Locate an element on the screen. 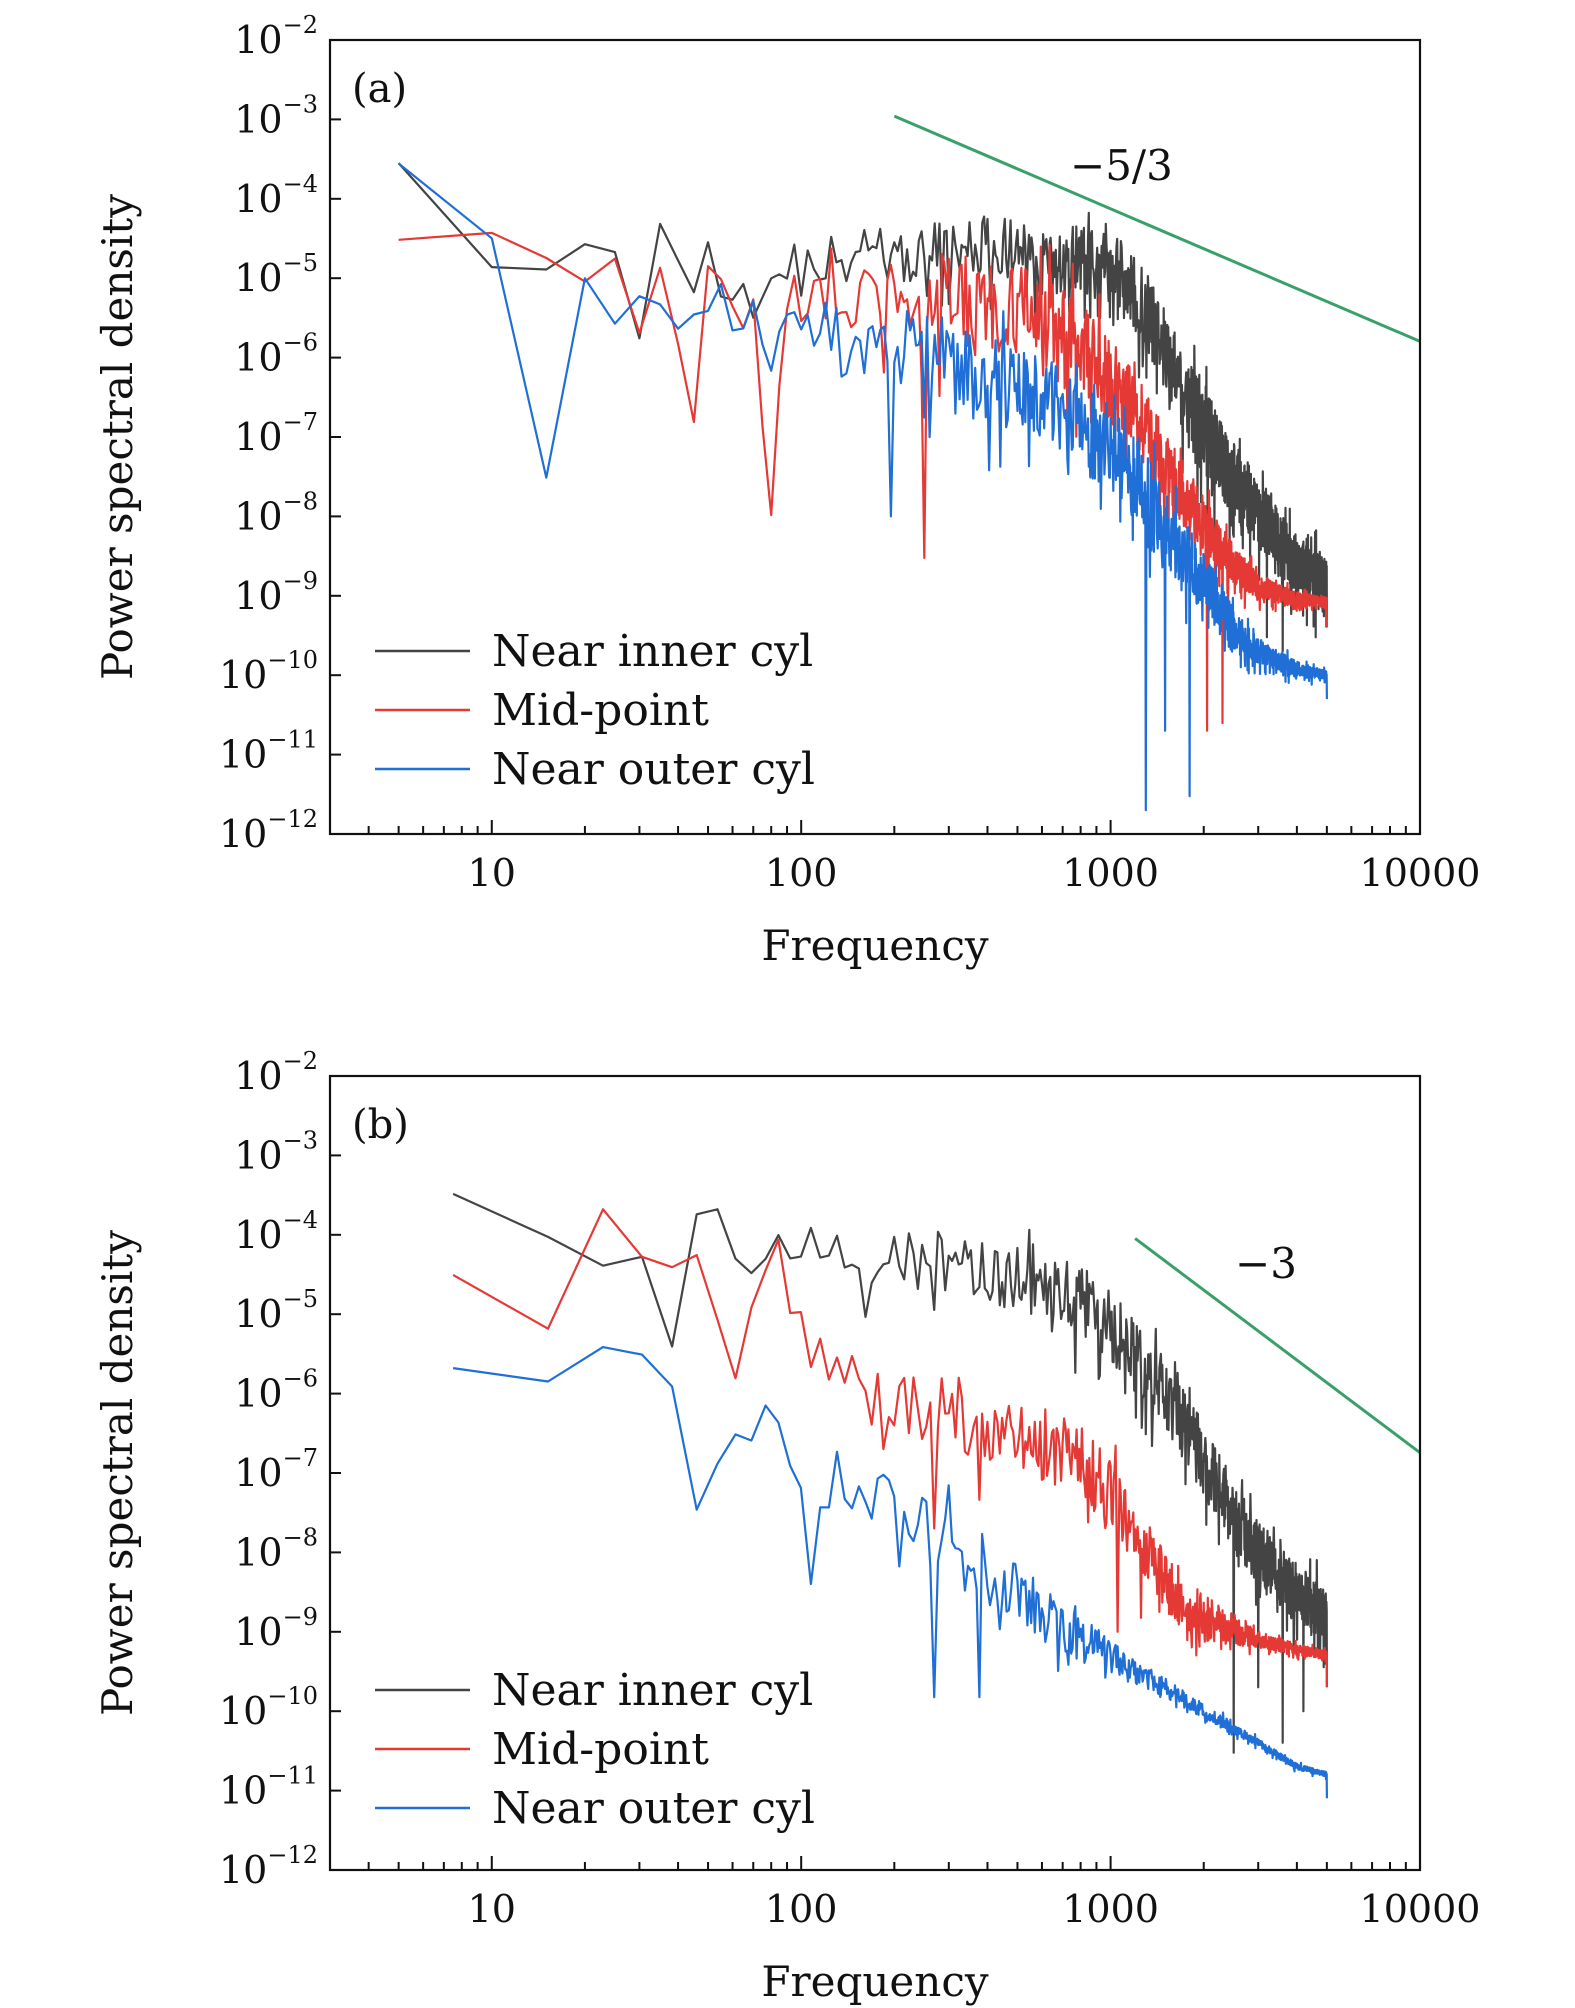 The height and width of the screenshot is (2008, 1575). y-tick-label-a: 10⁻⁵ is located at coordinates (276, 274).